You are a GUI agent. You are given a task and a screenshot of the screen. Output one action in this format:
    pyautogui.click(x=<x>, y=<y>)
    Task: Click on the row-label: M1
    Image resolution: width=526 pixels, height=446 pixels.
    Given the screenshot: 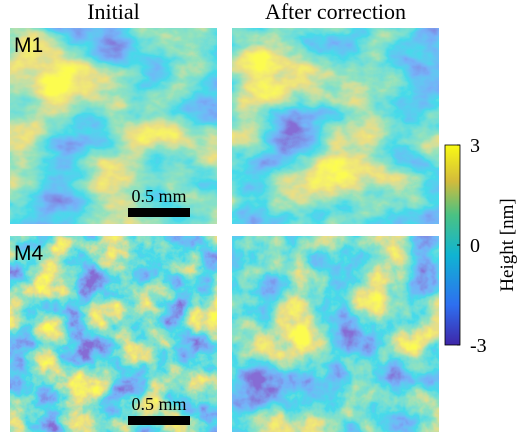 What is the action you would take?
    pyautogui.click(x=28, y=45)
    